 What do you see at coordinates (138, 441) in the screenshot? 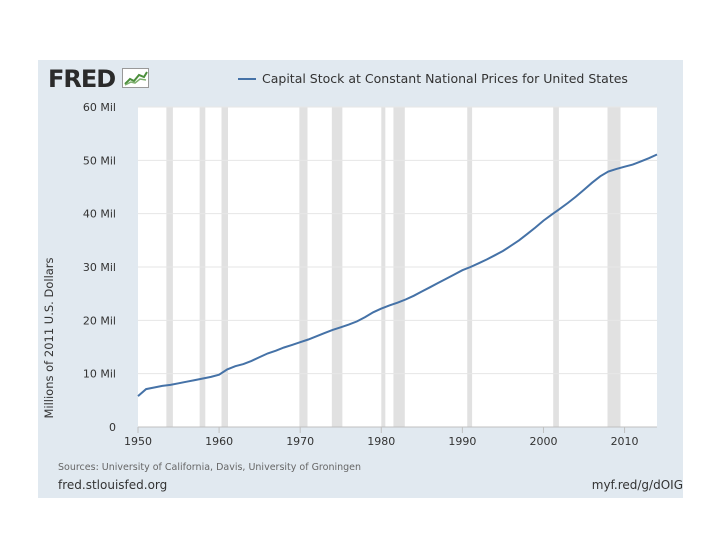
I see `x-tick-label: 1950` at bounding box center [138, 441].